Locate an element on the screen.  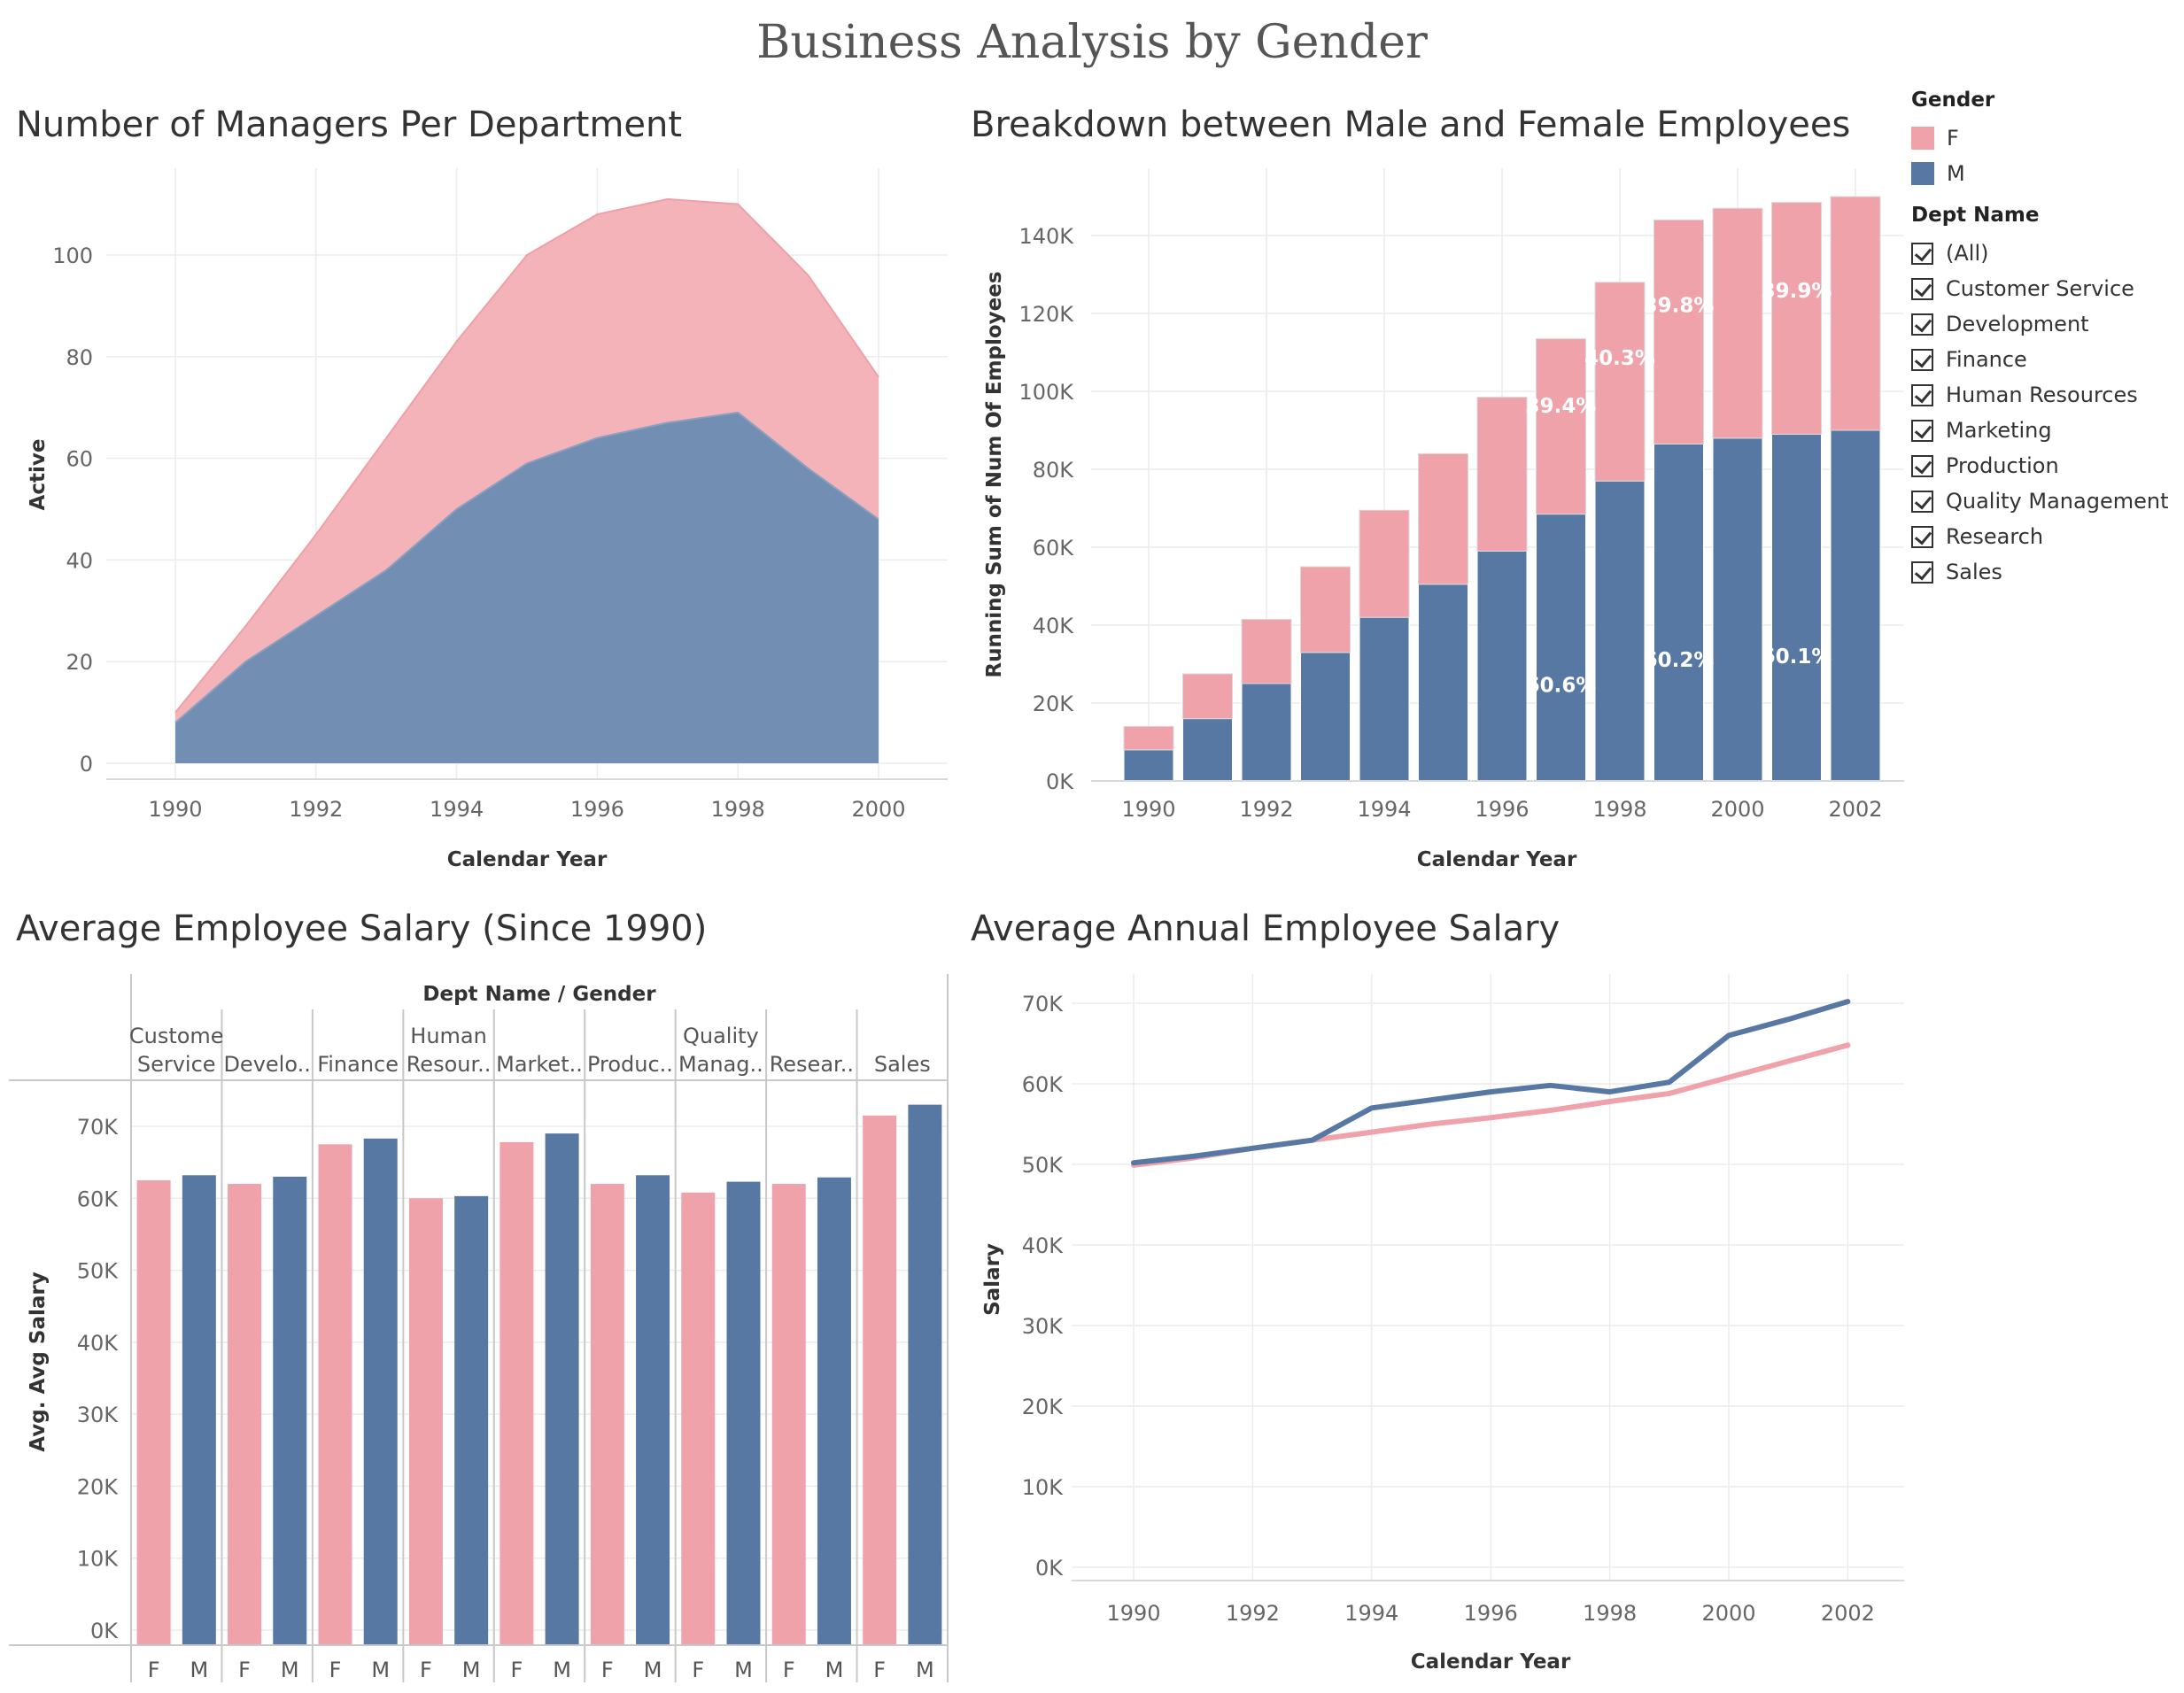
dashboard-title: Business Analysis by Gender is located at coordinates (1092, 42).